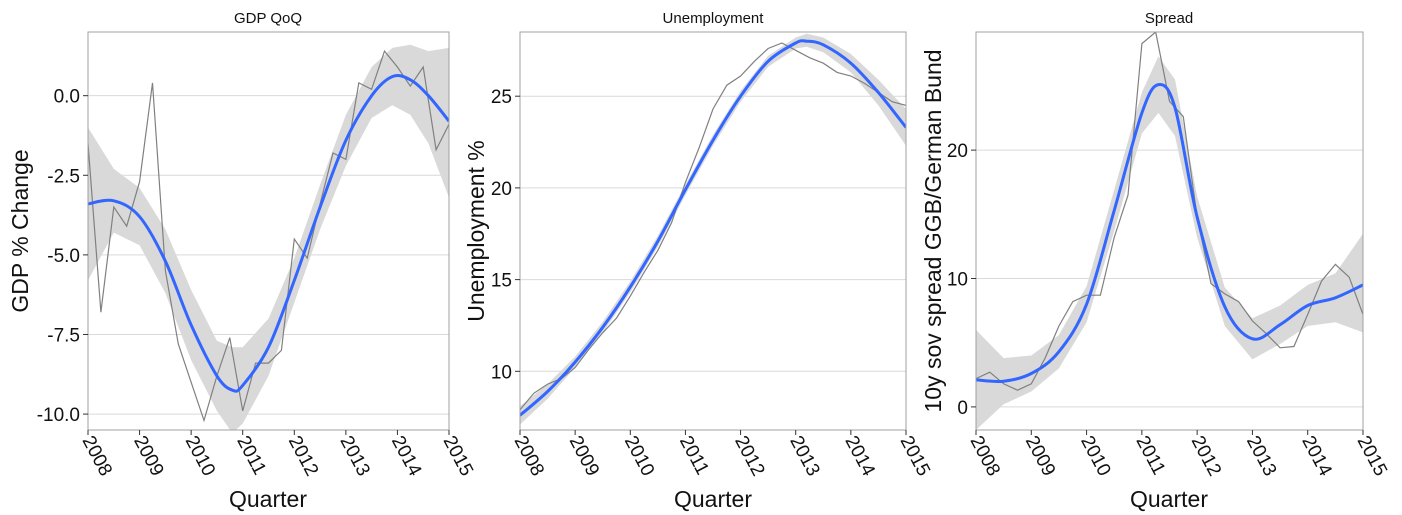 Image resolution: width=1402 pixels, height=515 pixels. What do you see at coordinates (933, 230) in the screenshot?
I see `y-axis-title: 10y sov spread GGB/German Bund` at bounding box center [933, 230].